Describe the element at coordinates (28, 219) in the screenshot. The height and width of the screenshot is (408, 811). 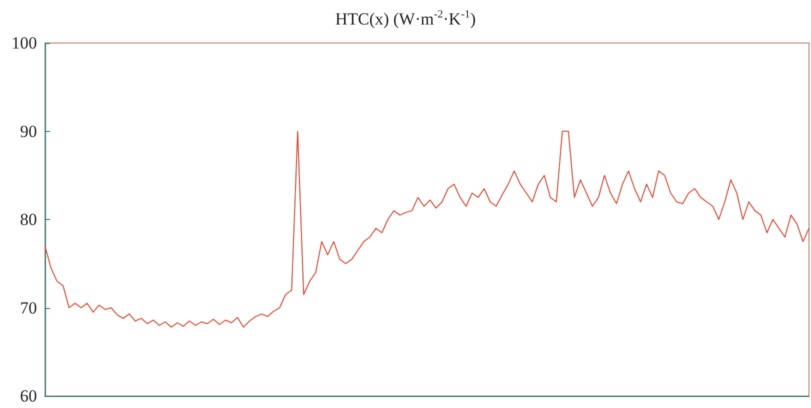
I see `y-tick-label: 80` at that location.